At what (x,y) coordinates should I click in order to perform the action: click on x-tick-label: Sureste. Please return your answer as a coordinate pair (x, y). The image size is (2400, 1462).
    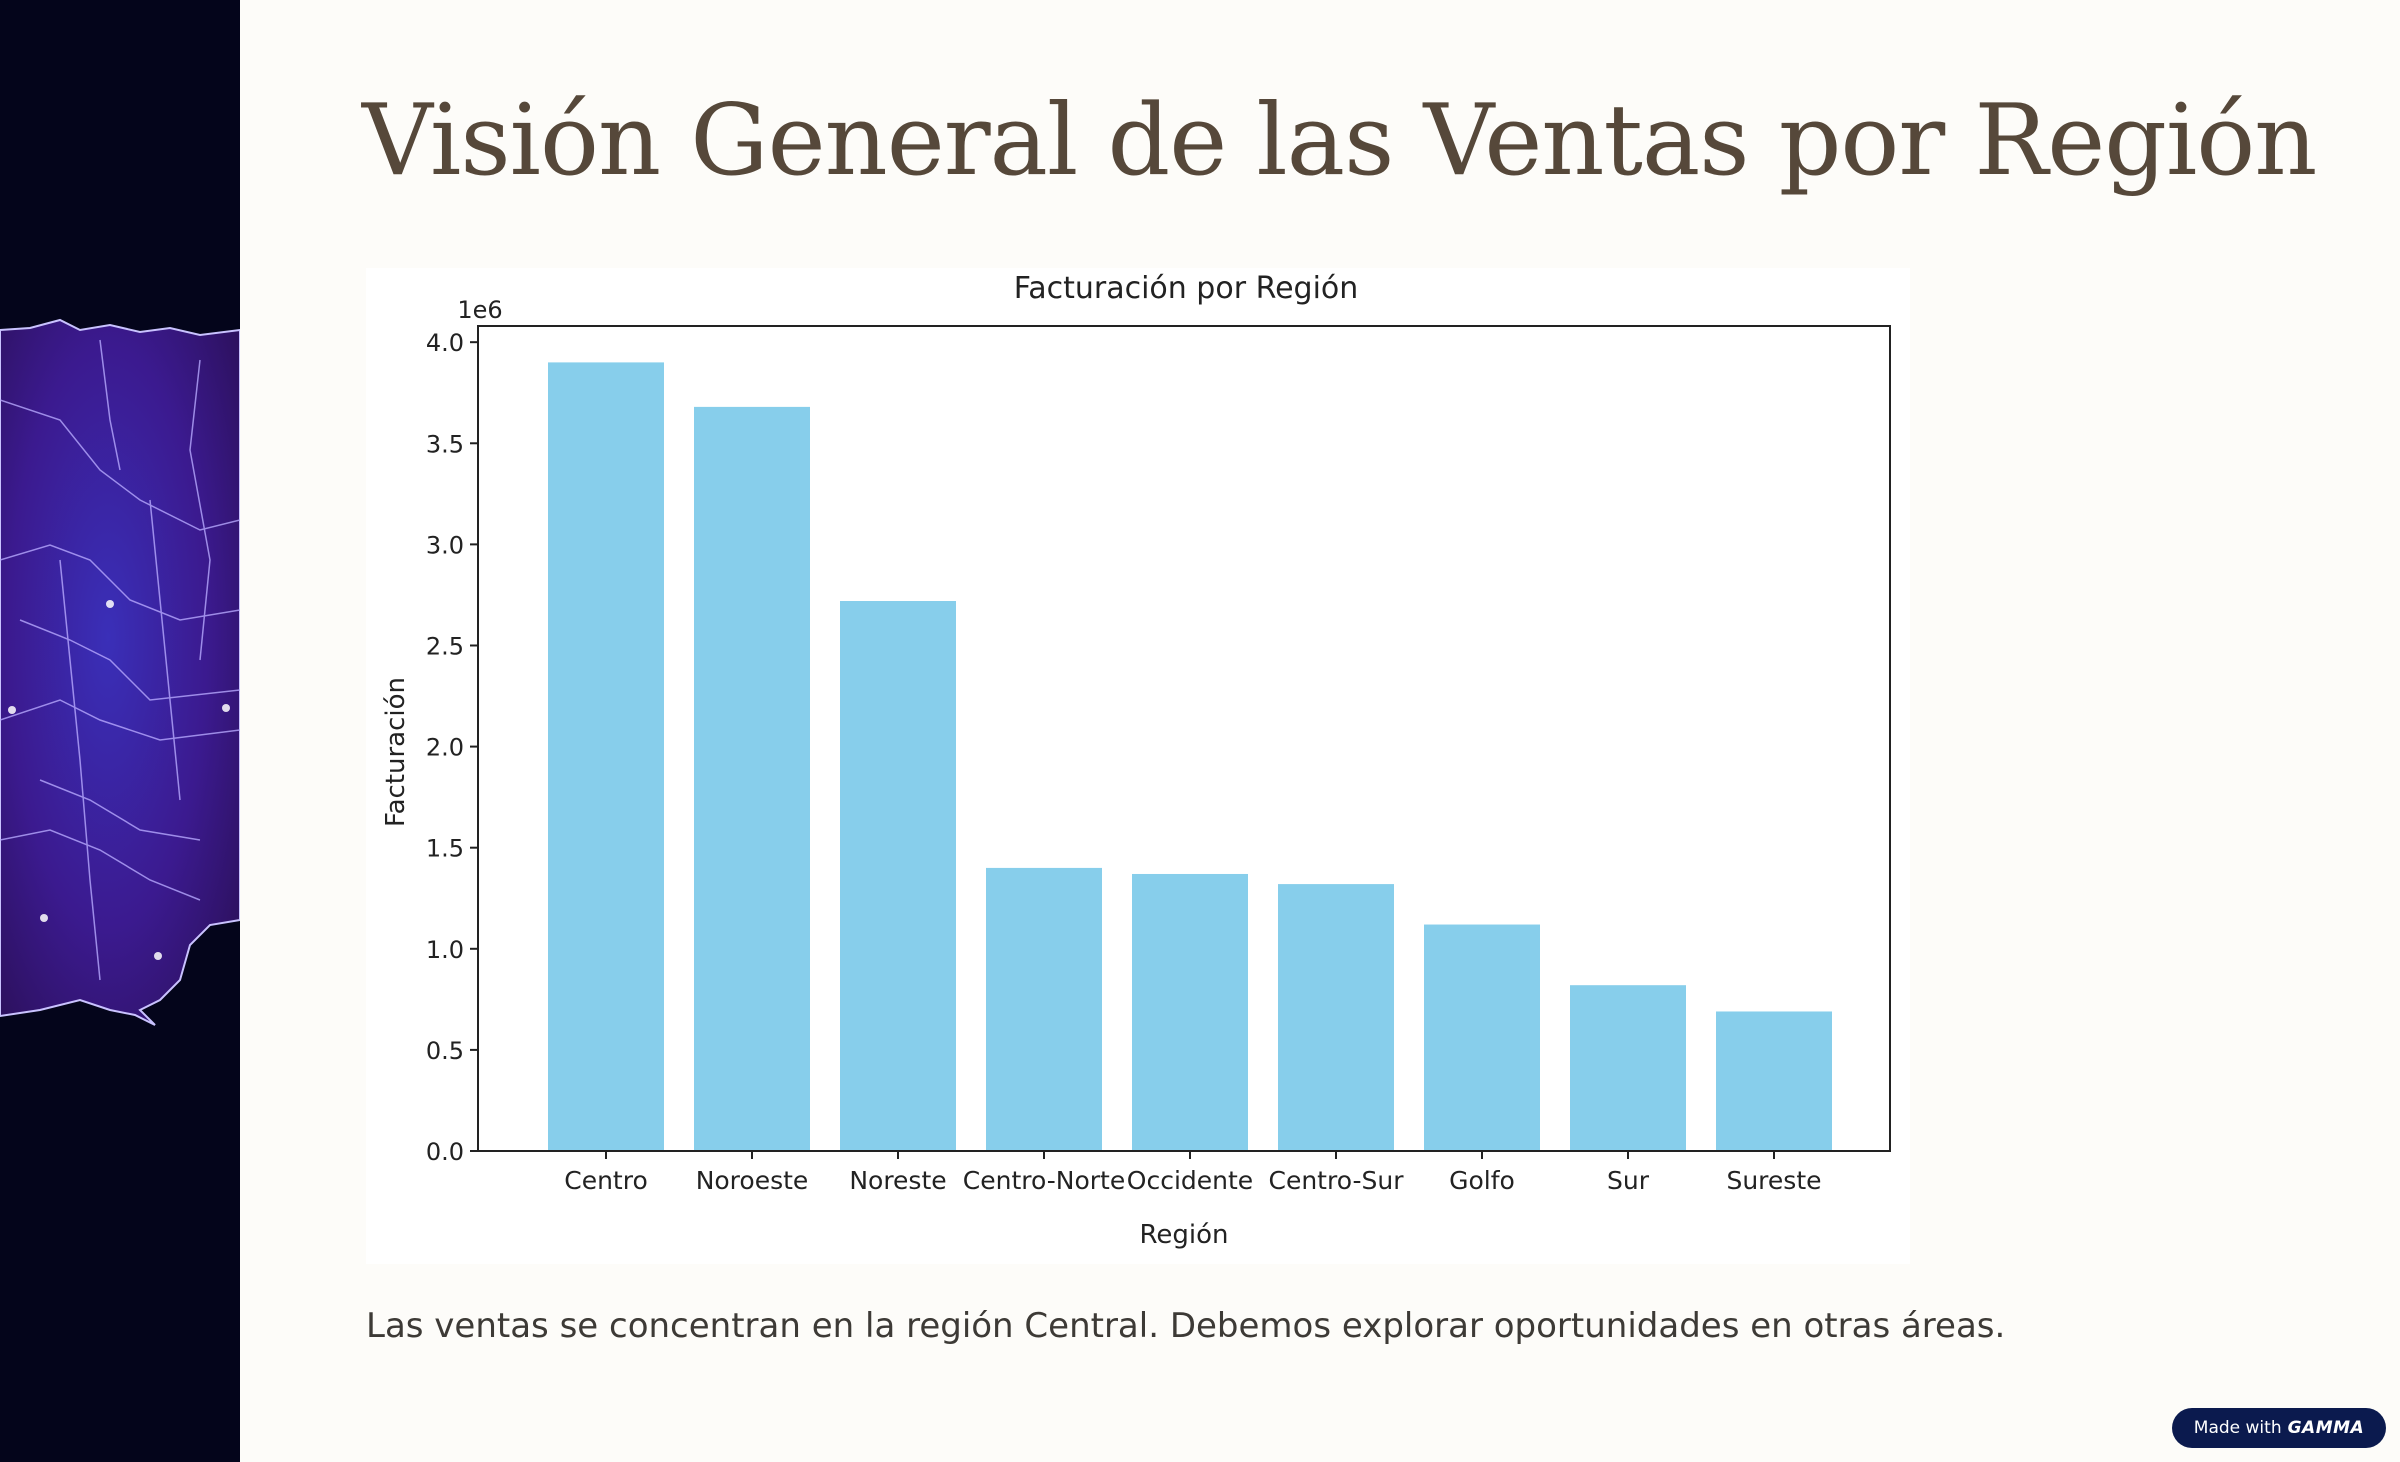
    Looking at the image, I should click on (1773, 1180).